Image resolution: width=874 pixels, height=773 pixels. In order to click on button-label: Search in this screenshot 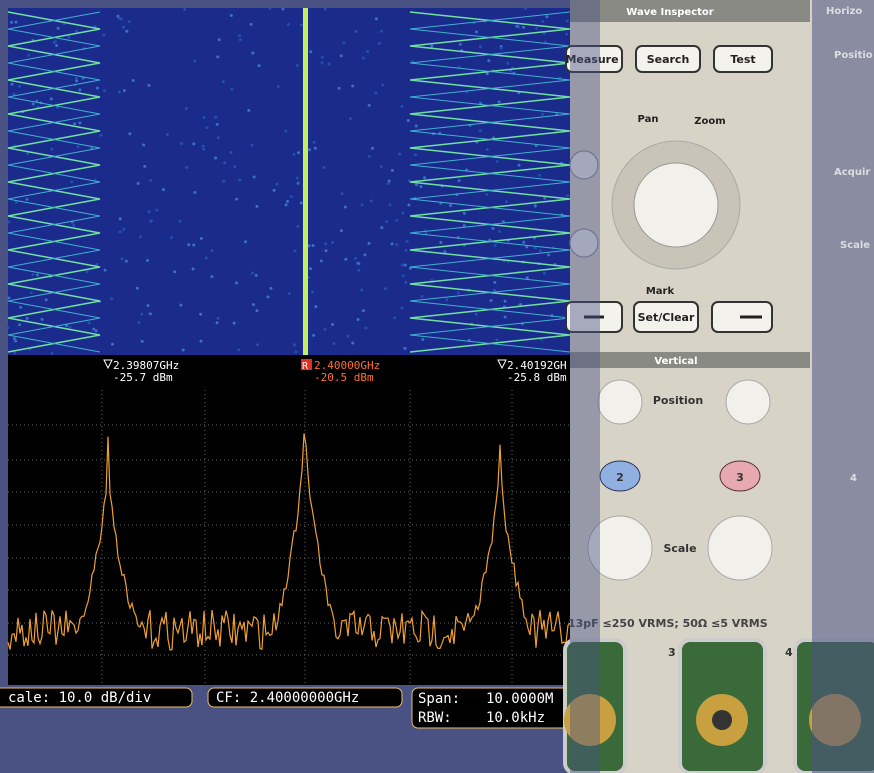, I will do `click(668, 59)`.